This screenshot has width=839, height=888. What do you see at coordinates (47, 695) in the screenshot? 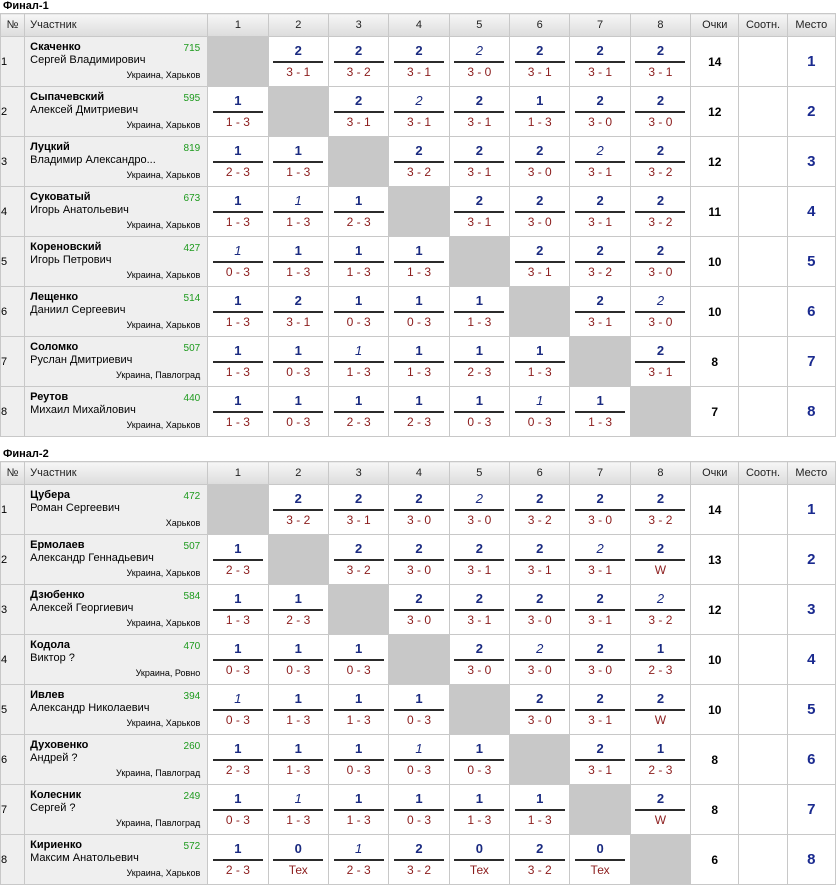
I see `player-last-name: Ивлев` at bounding box center [47, 695].